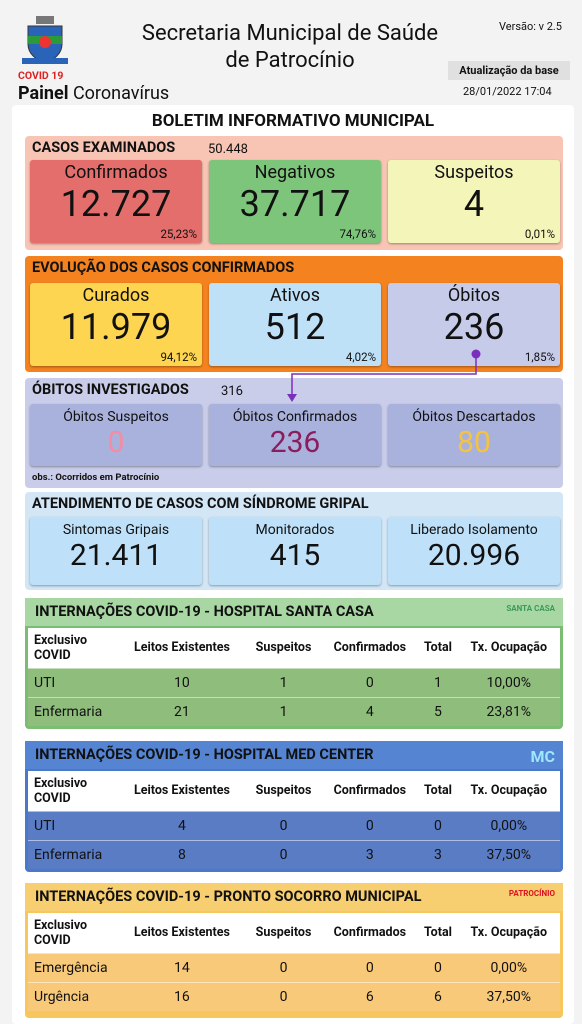 Image resolution: width=582 pixels, height=1024 pixels. I want to click on stat-card: Óbitos Suspeitos 0, so click(116, 435).